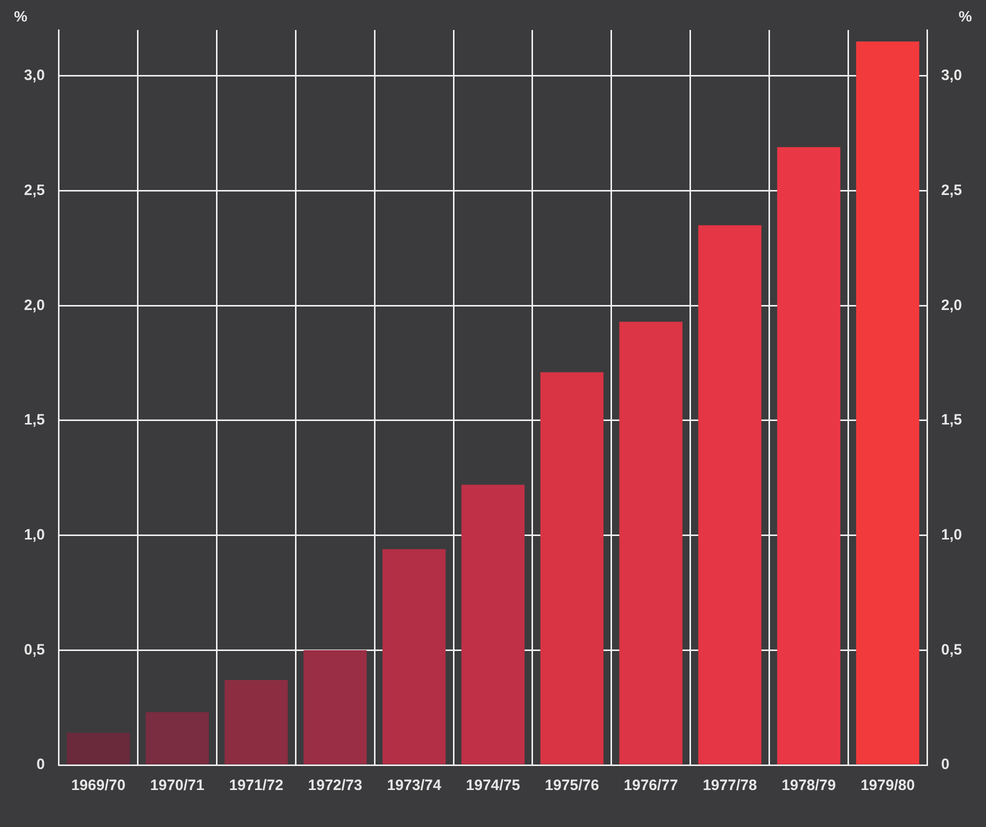  What do you see at coordinates (98, 785) in the screenshot?
I see `x-tick-label: 1969/70` at bounding box center [98, 785].